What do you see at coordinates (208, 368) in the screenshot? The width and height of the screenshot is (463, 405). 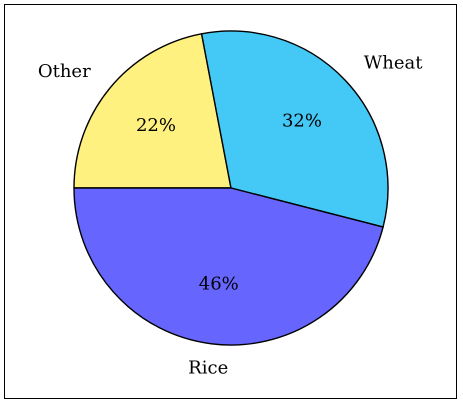 I see `slice-category-label-rice: Rice` at bounding box center [208, 368].